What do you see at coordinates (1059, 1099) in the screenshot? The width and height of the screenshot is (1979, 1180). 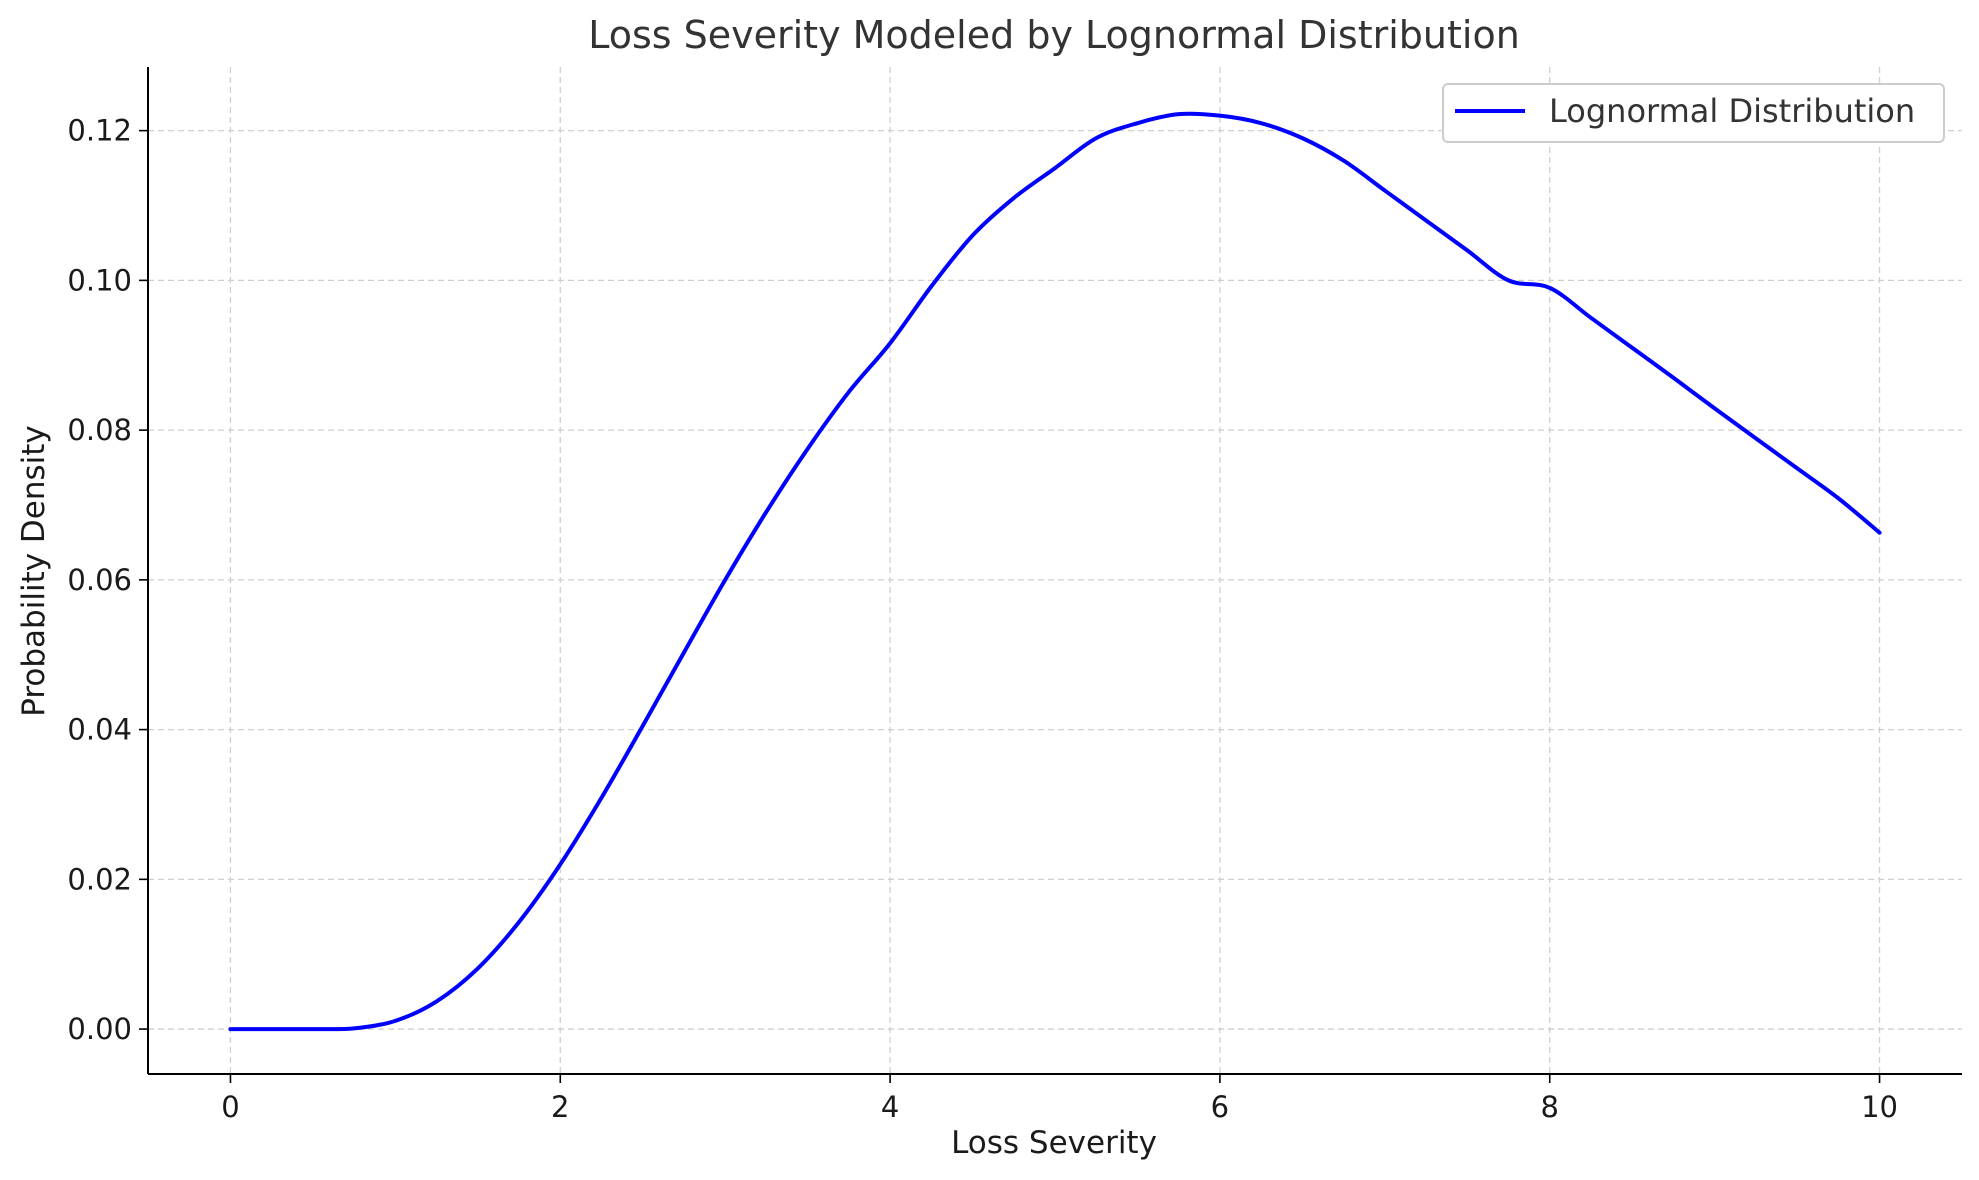 I see `x-ticks: 0 2 4 6 8 10` at bounding box center [1059, 1099].